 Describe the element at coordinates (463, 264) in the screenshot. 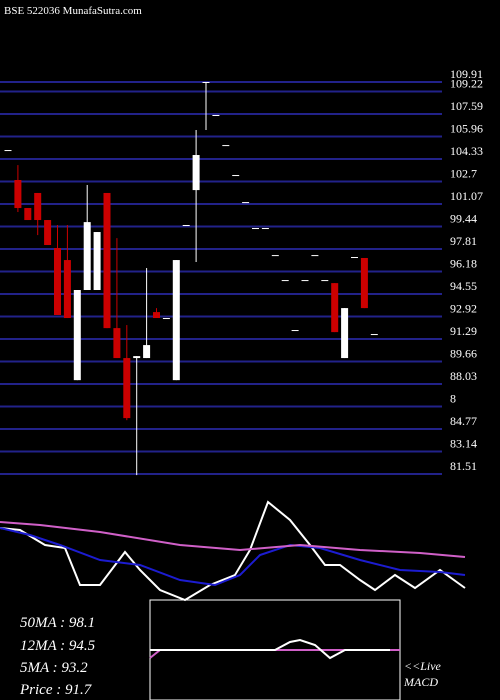

I see `y-tick-label: 96.18` at that location.